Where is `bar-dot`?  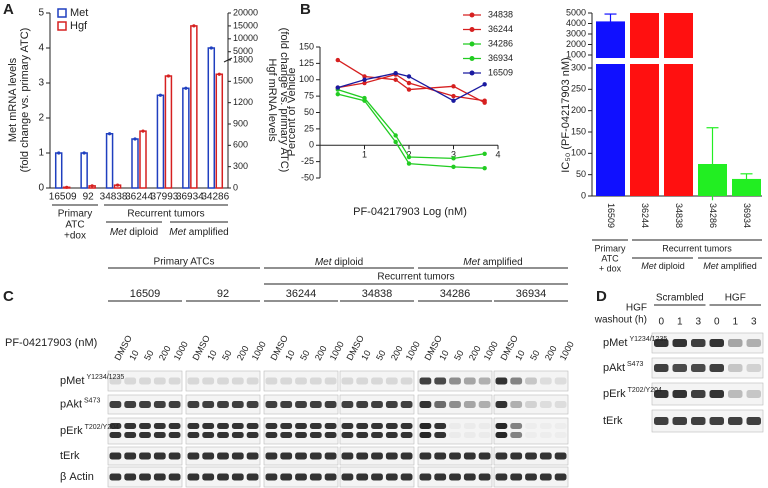 bar-dot is located at coordinates (59, 153).